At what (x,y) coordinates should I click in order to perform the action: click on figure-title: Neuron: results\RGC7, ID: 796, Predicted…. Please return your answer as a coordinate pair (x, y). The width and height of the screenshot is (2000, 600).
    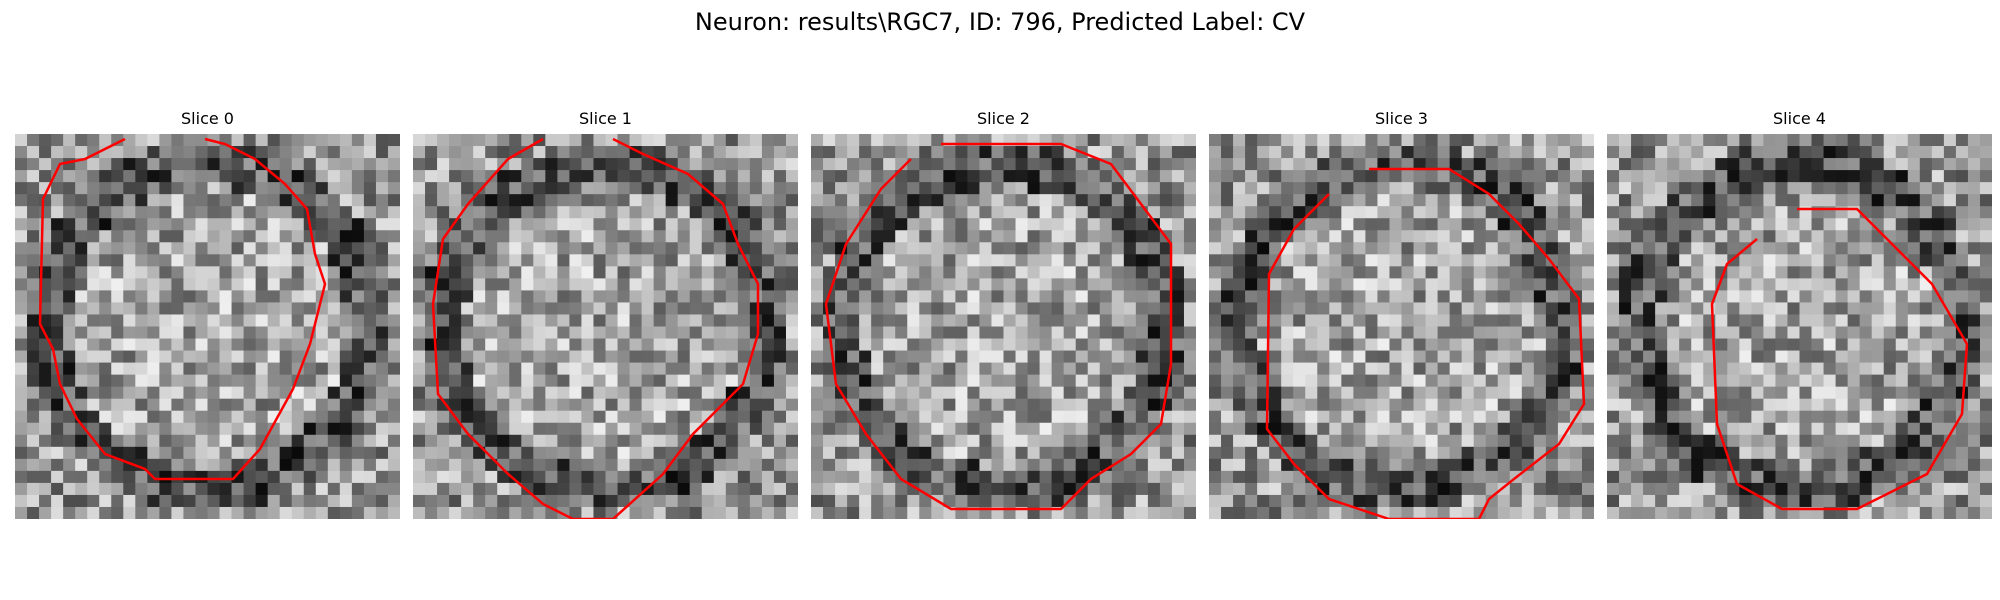
    Looking at the image, I should click on (1000, 22).